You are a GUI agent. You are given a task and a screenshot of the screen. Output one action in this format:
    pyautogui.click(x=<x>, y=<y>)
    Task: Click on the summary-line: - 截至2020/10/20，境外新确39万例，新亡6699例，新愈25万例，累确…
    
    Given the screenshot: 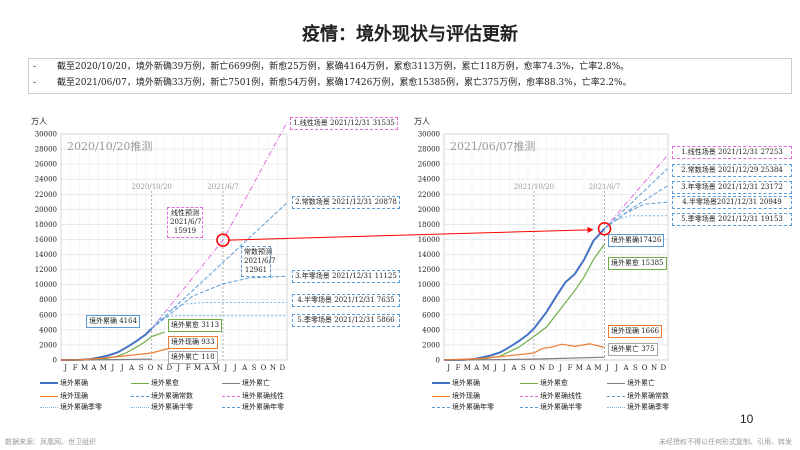 What is the action you would take?
    pyautogui.click(x=331, y=67)
    